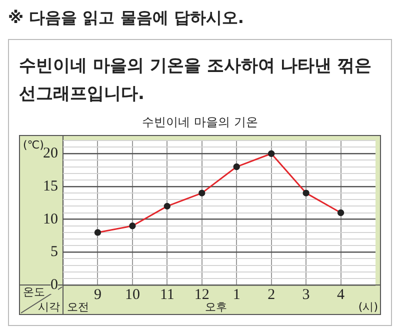  What do you see at coordinates (272, 294) in the screenshot?
I see `x-tick-label: 2` at bounding box center [272, 294].